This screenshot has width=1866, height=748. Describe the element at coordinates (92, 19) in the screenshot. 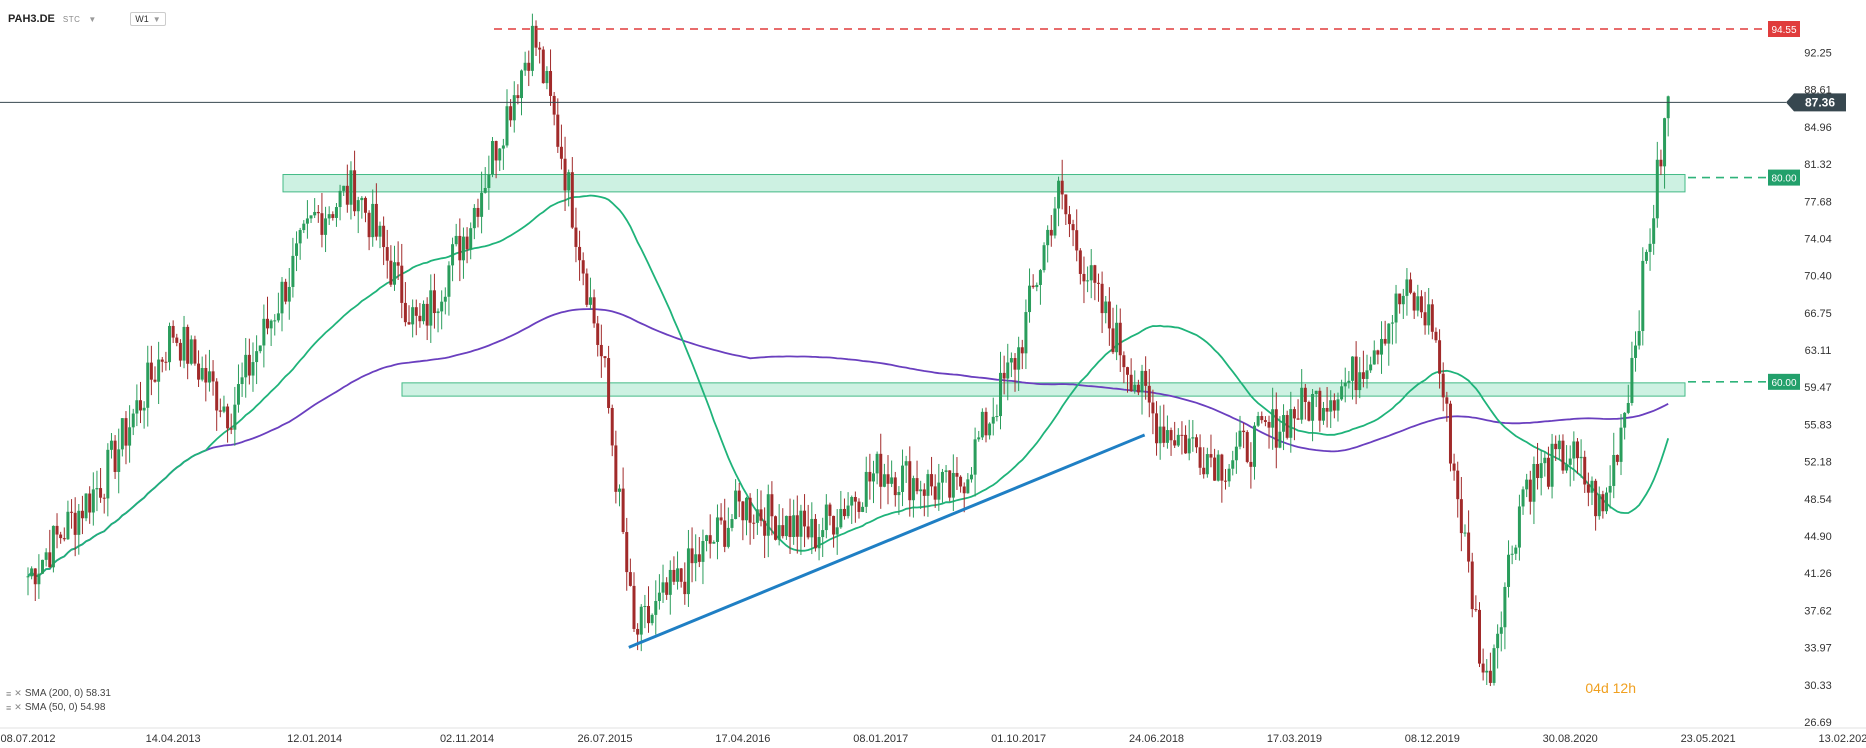

I see `chevron-down-icon: ▼` at that location.